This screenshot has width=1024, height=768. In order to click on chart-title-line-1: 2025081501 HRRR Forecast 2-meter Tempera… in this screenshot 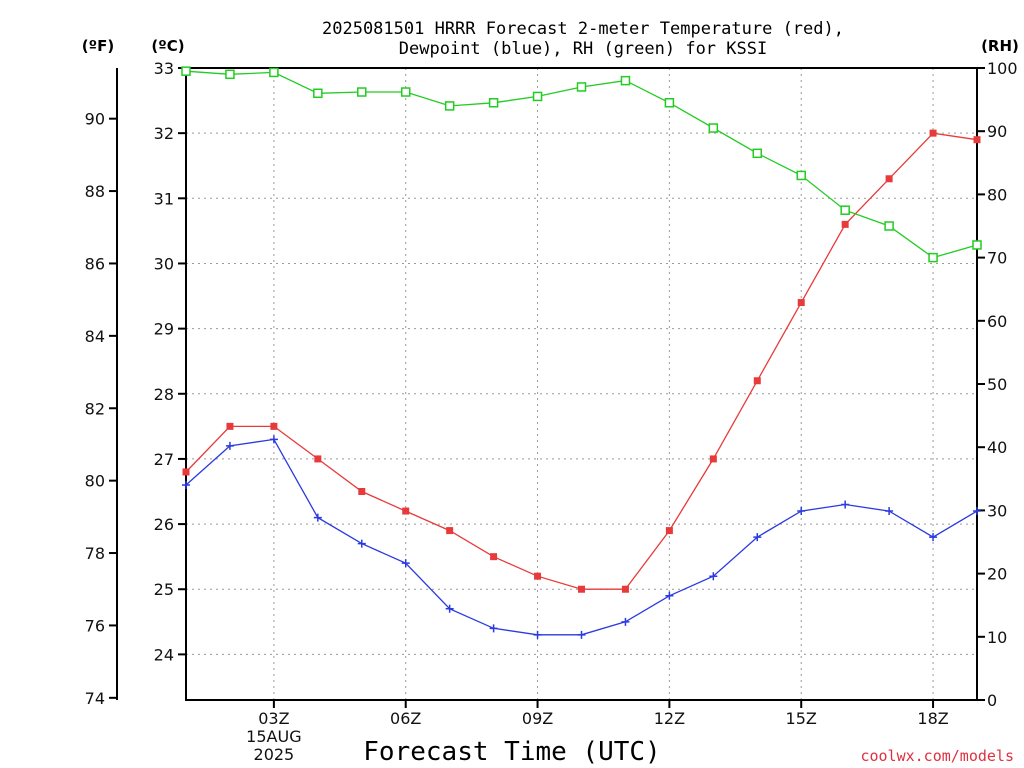, I will do `click(583, 29)`.